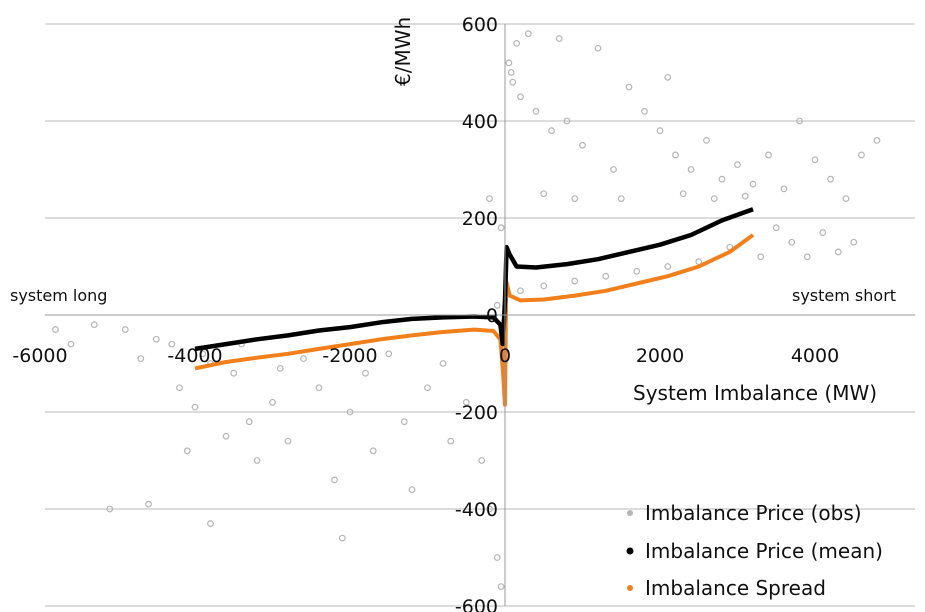  Describe the element at coordinates (815, 356) in the screenshot. I see `x-tick-label: 4000` at that location.